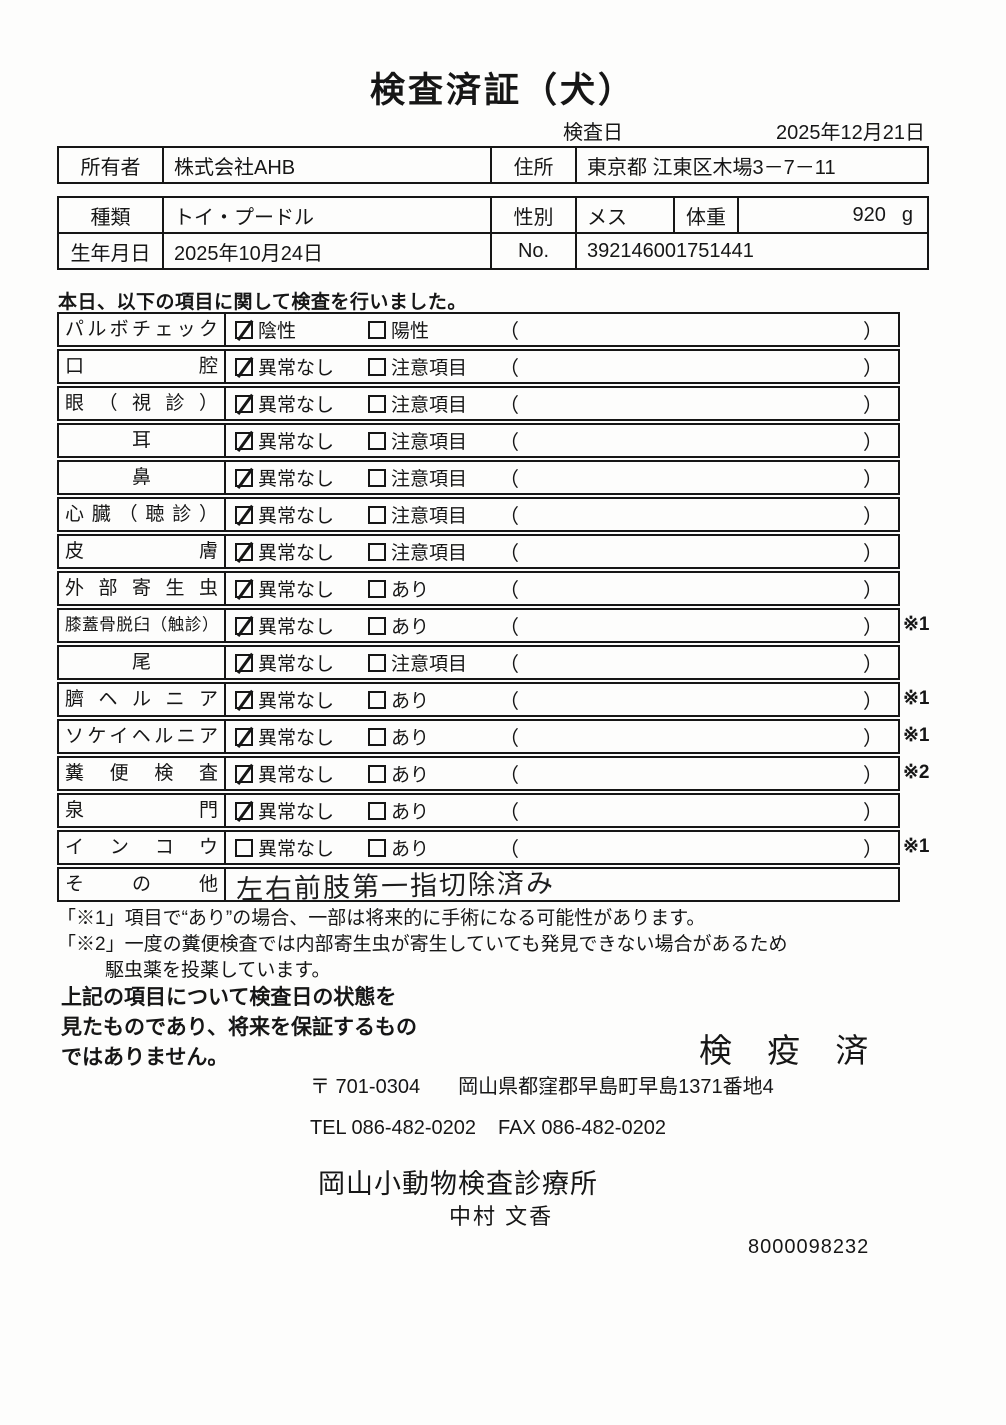 Image resolution: width=1006 pixels, height=1425 pixels. I want to click on owner-name: 株式会社AHB, so click(327, 165).